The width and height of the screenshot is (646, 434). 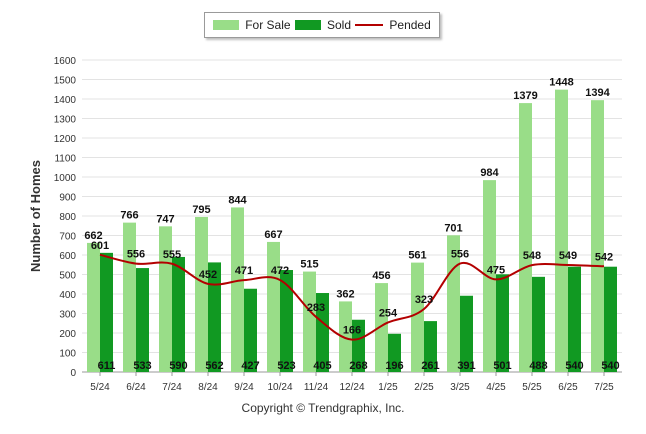 I want to click on y-tick-label: 200, so click(x=67, y=334).